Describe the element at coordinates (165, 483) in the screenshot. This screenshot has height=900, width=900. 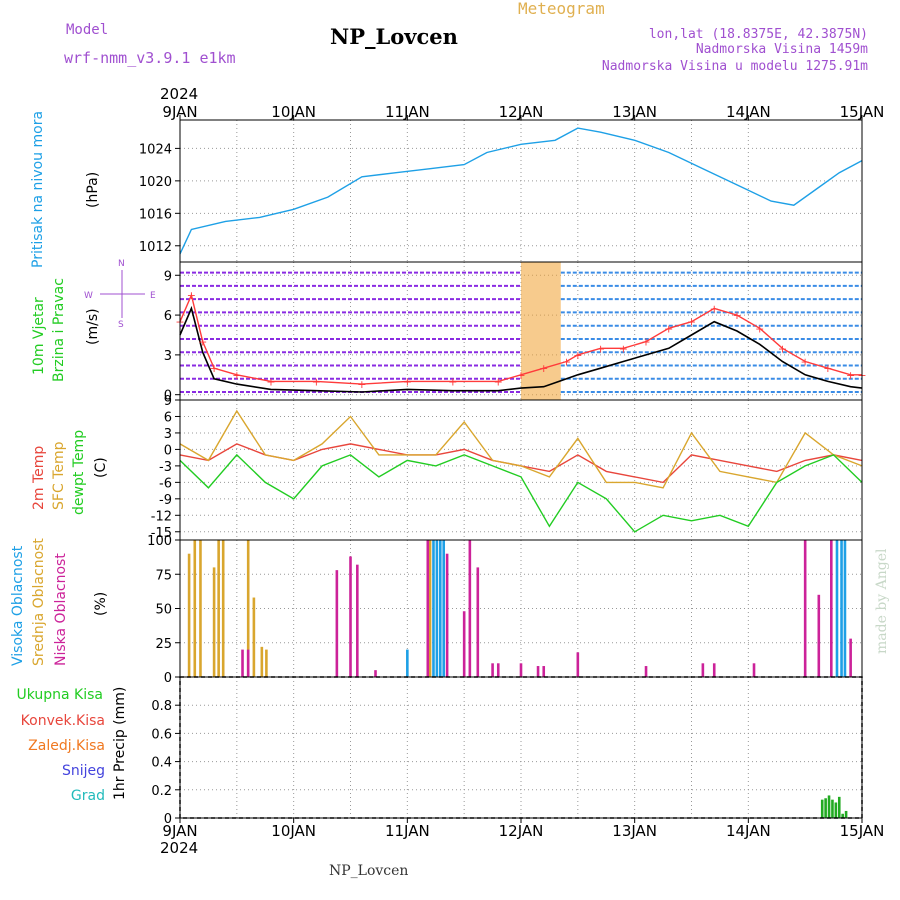
I see `y-tick-label: -6` at that location.